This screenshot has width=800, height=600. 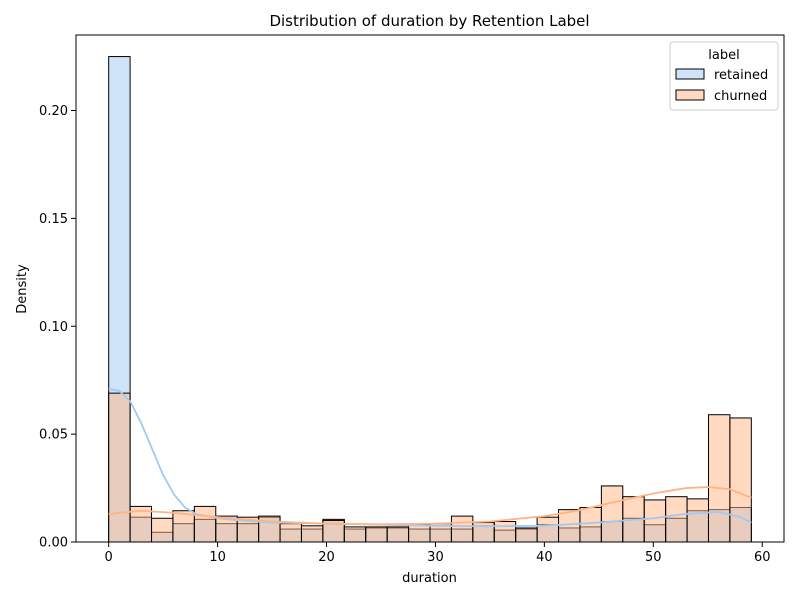 What do you see at coordinates (429, 578) in the screenshot?
I see `x-axis-label: duration` at bounding box center [429, 578].